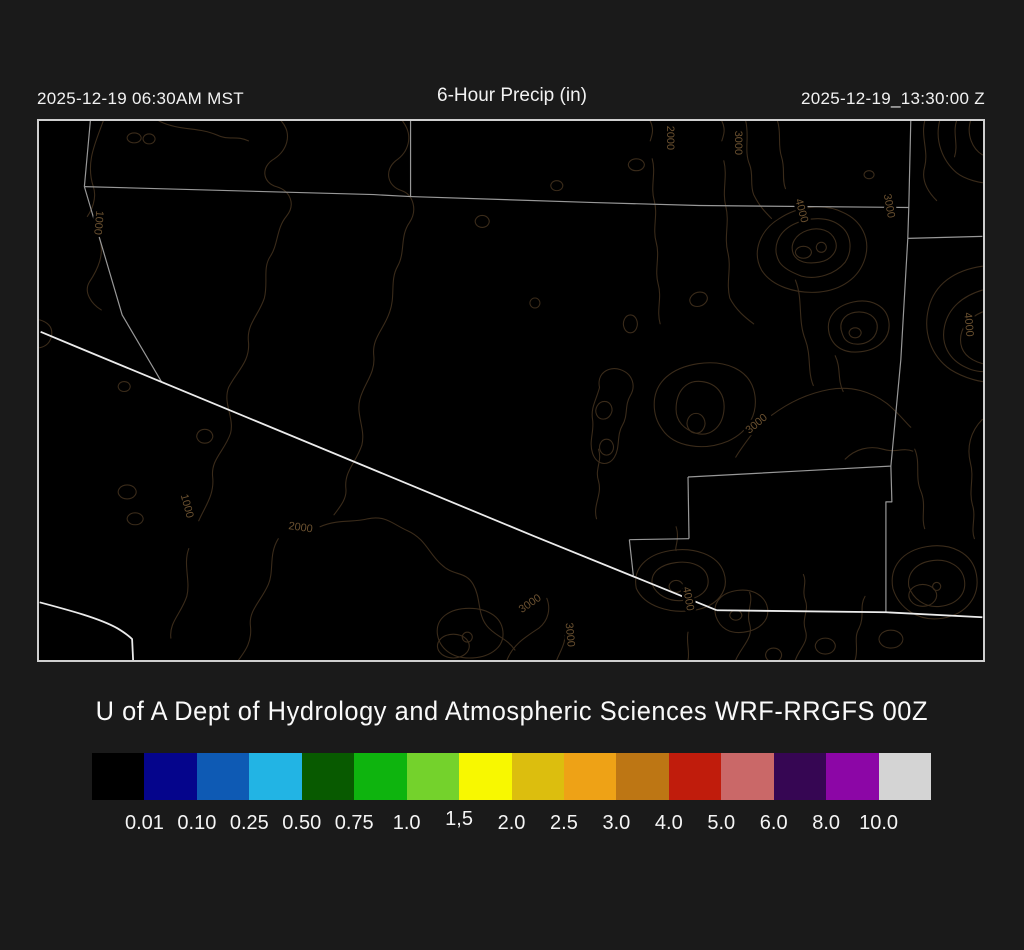 This screenshot has width=1024, height=950. I want to click on colorbar-tick-label: 0.10, so click(197, 823).